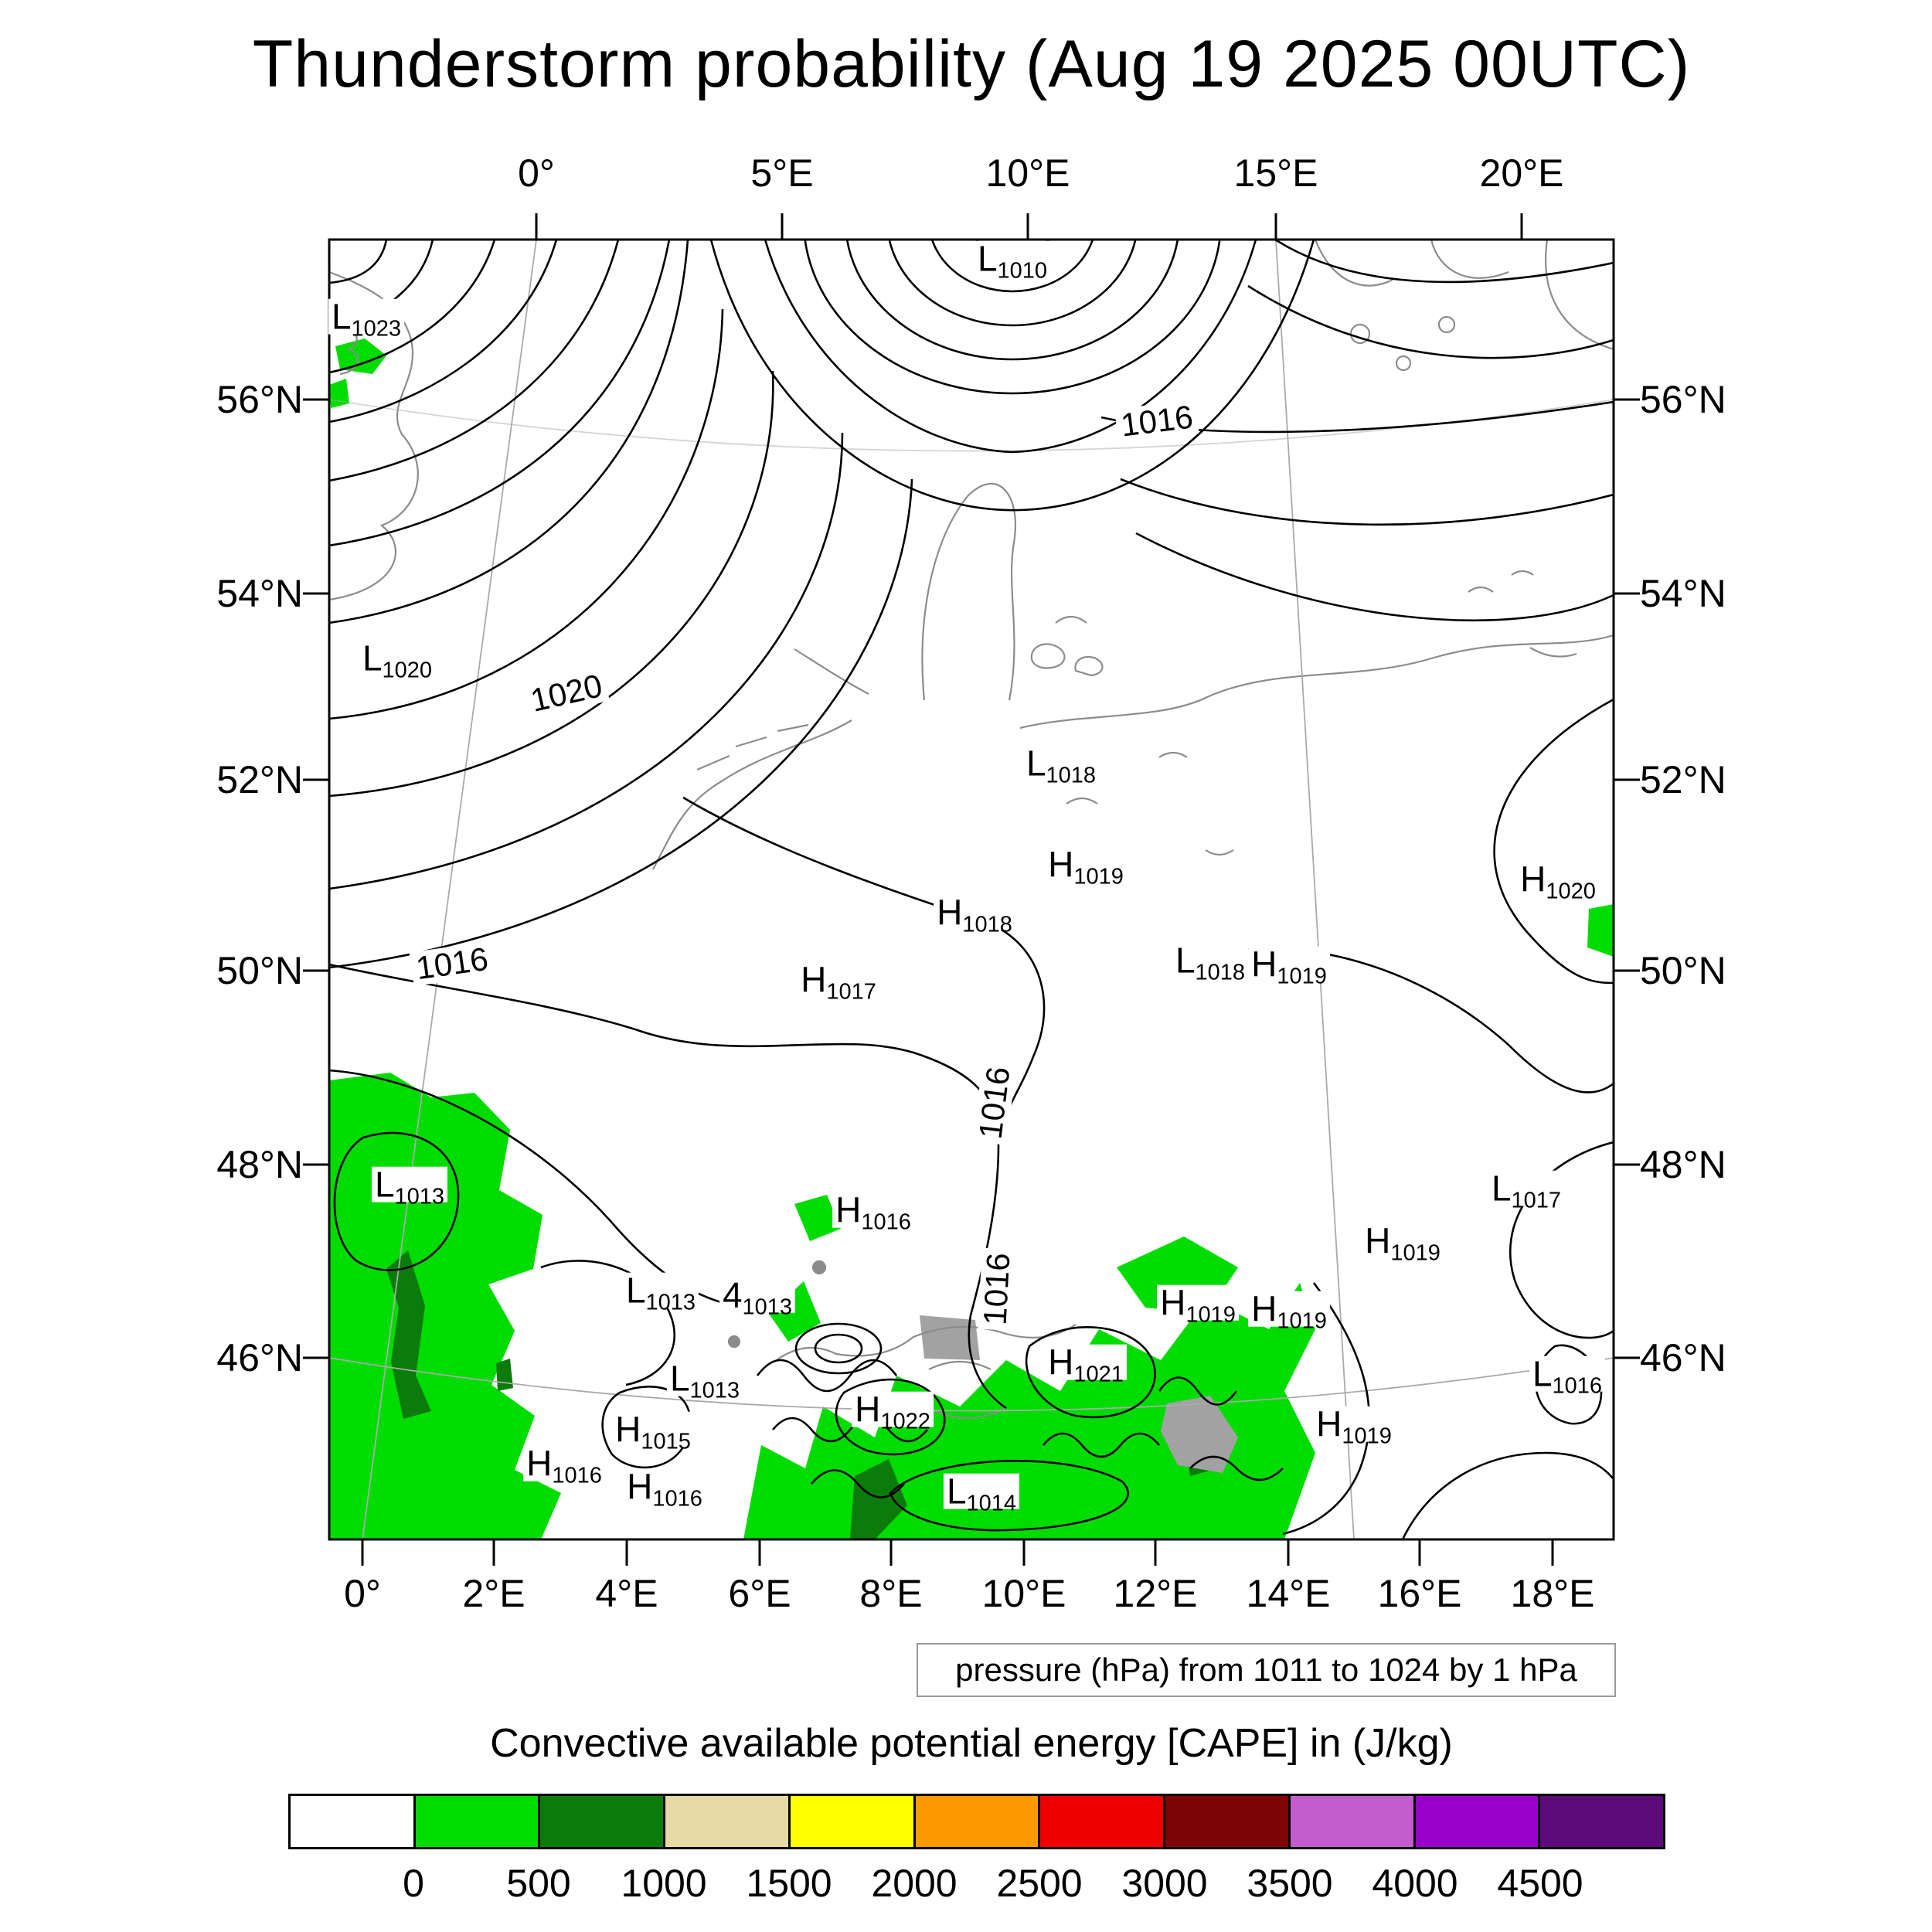 The height and width of the screenshot is (1932, 1932). Describe the element at coordinates (960, 1365) in the screenshot. I see `terrain-line` at that location.